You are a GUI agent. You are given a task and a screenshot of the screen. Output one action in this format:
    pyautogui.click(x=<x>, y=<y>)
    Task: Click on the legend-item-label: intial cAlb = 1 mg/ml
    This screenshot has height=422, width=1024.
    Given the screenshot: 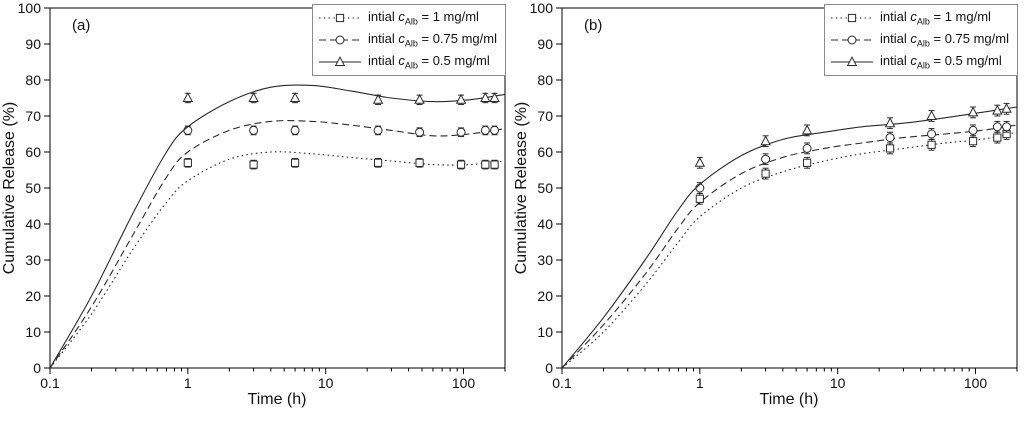 What is the action you would take?
    pyautogui.click(x=423, y=18)
    